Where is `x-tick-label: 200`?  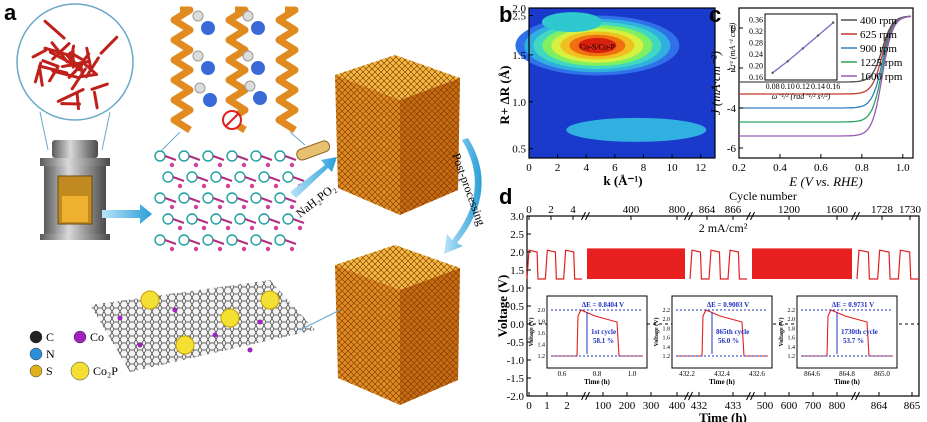 x-tick-label: 200 is located at coordinates (627, 406).